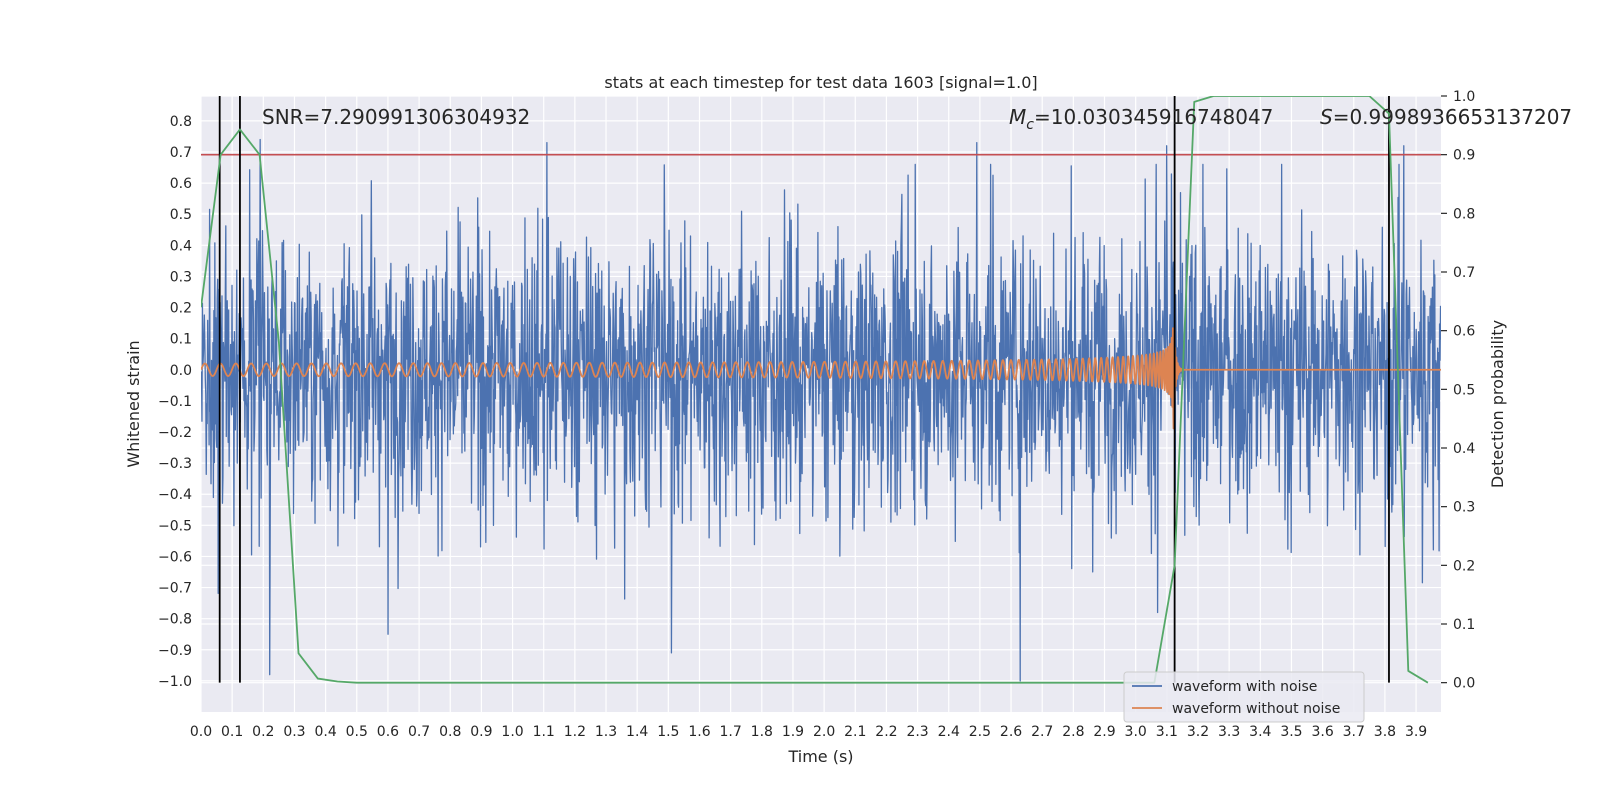 Image resolution: width=1600 pixels, height=800 pixels. I want to click on y-tick-label: −0.9, so click(175, 651).